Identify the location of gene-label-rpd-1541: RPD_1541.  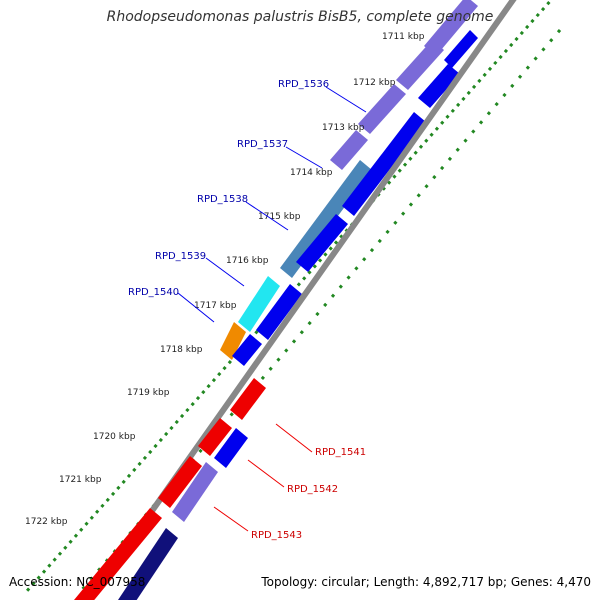
(340, 452).